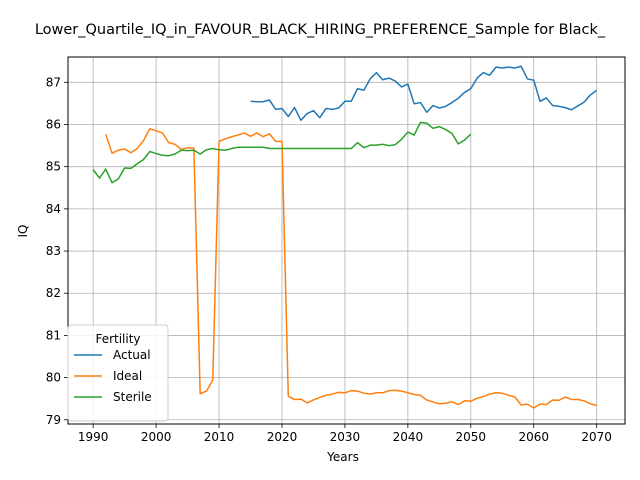 Image resolution: width=640 pixels, height=480 pixels. What do you see at coordinates (132, 397) in the screenshot?
I see `legend-label-sterile: Sterile` at bounding box center [132, 397].